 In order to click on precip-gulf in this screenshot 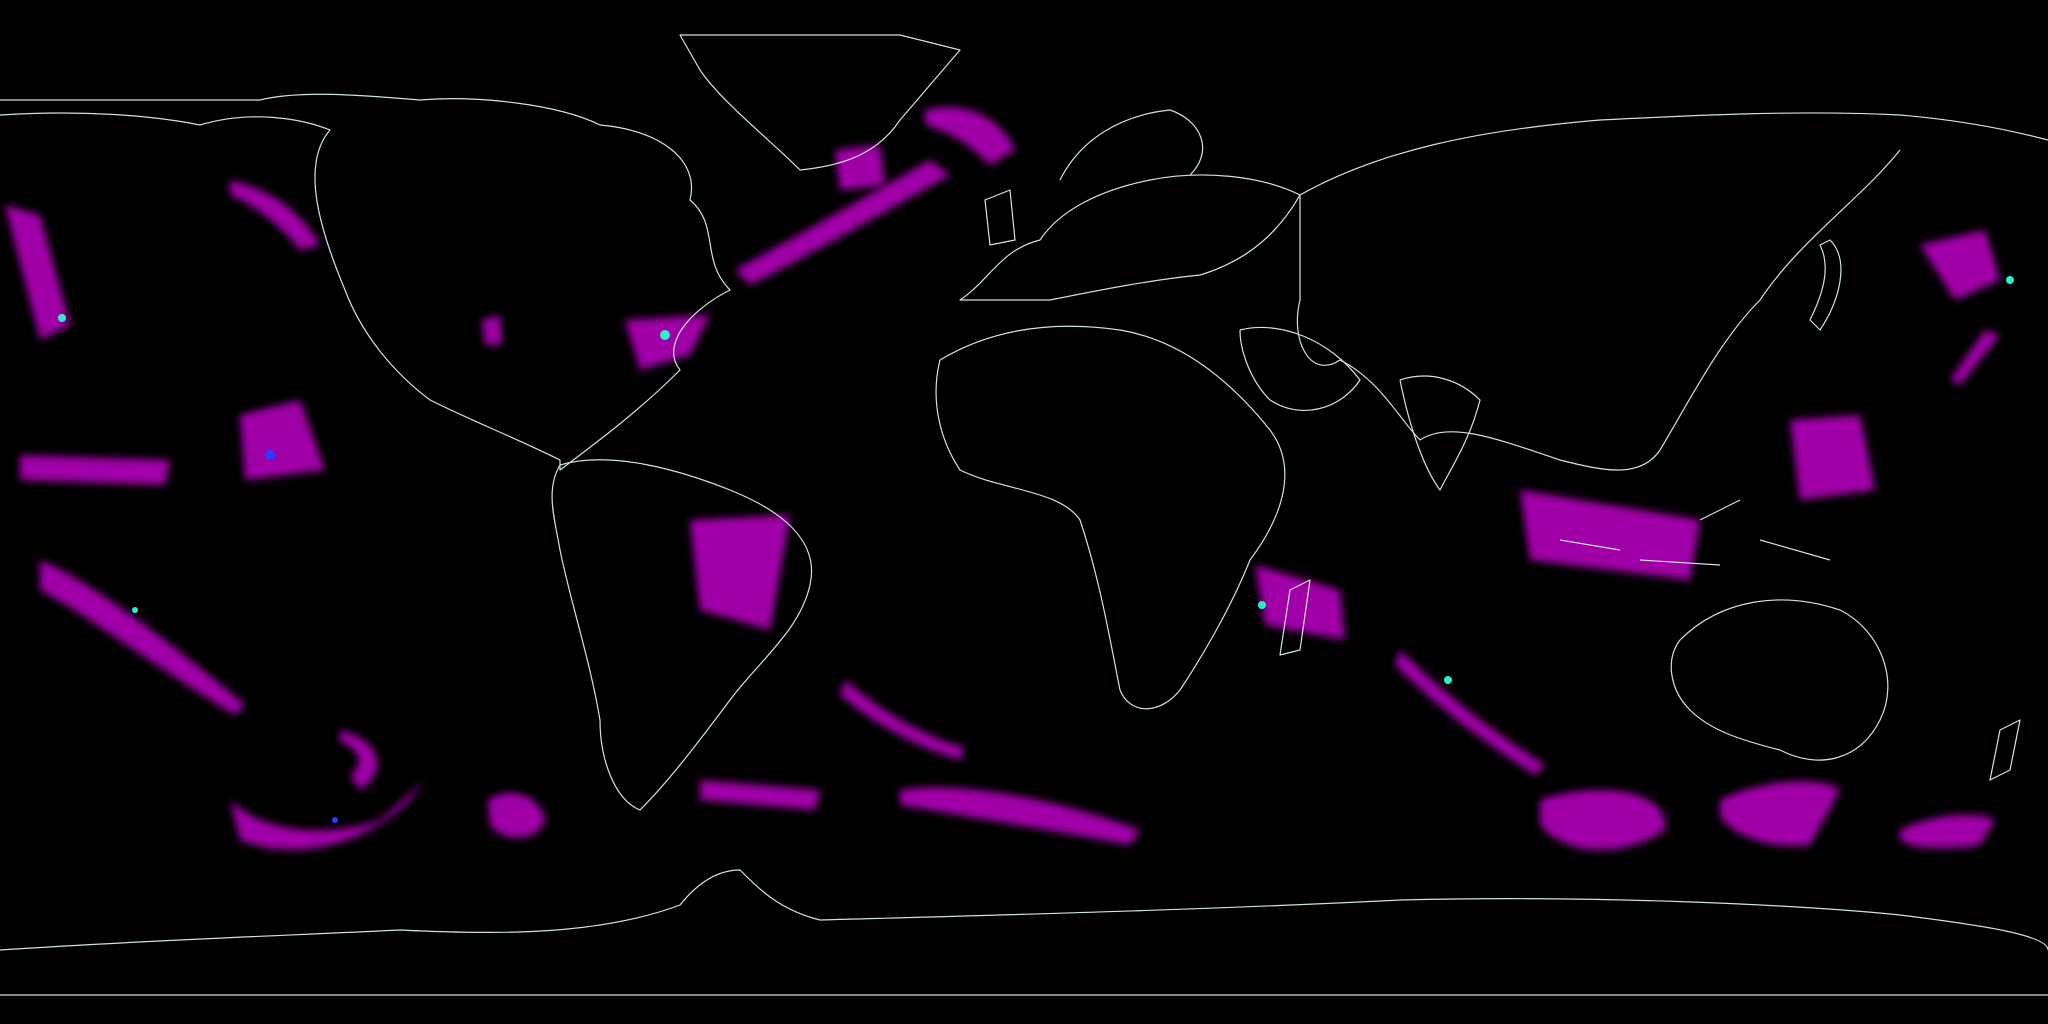, I will do `click(492, 330)`.